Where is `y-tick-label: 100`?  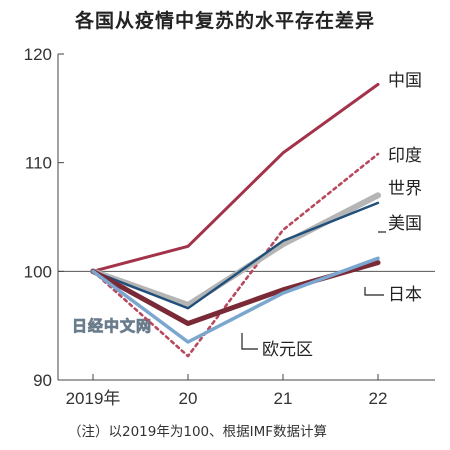
y-tick-label: 100 is located at coordinates (38, 271).